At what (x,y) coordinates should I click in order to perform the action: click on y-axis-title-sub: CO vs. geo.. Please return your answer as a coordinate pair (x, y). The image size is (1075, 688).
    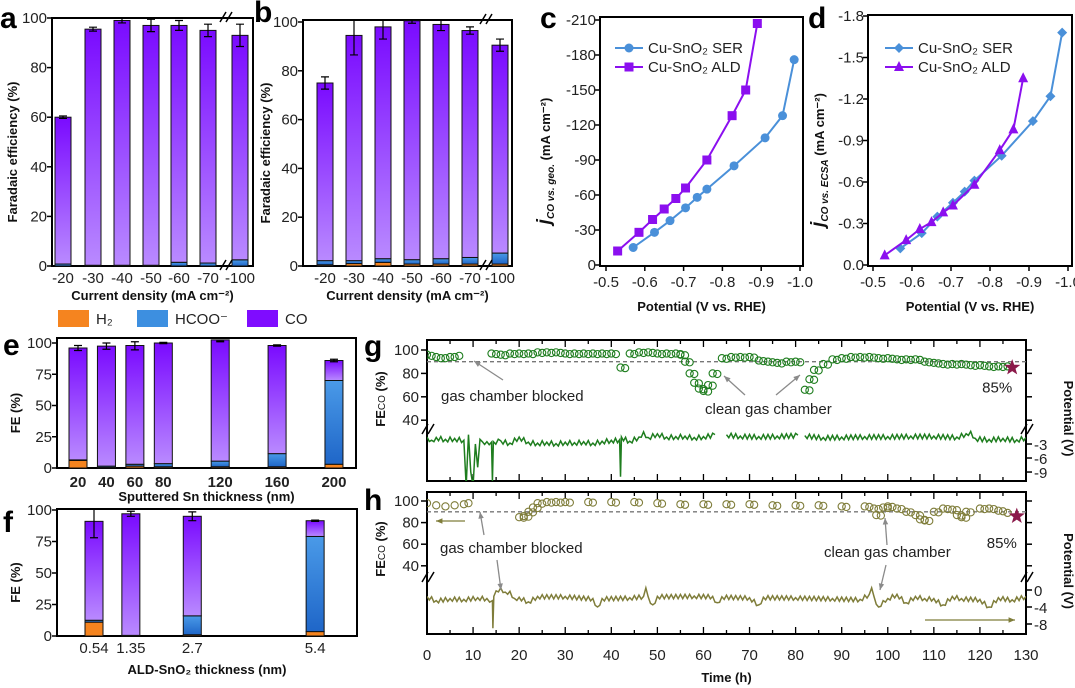
    Looking at the image, I should click on (551, 191).